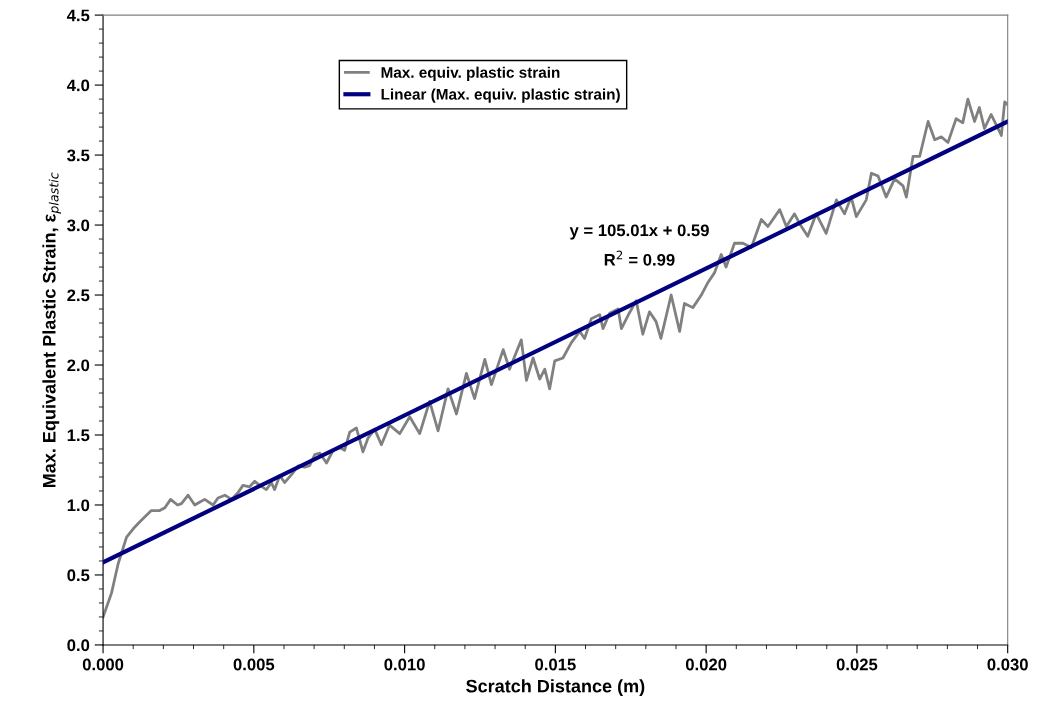 The width and height of the screenshot is (1041, 719). What do you see at coordinates (555, 688) in the screenshot?
I see `x-axis-title: Scratch Distance (m)` at bounding box center [555, 688].